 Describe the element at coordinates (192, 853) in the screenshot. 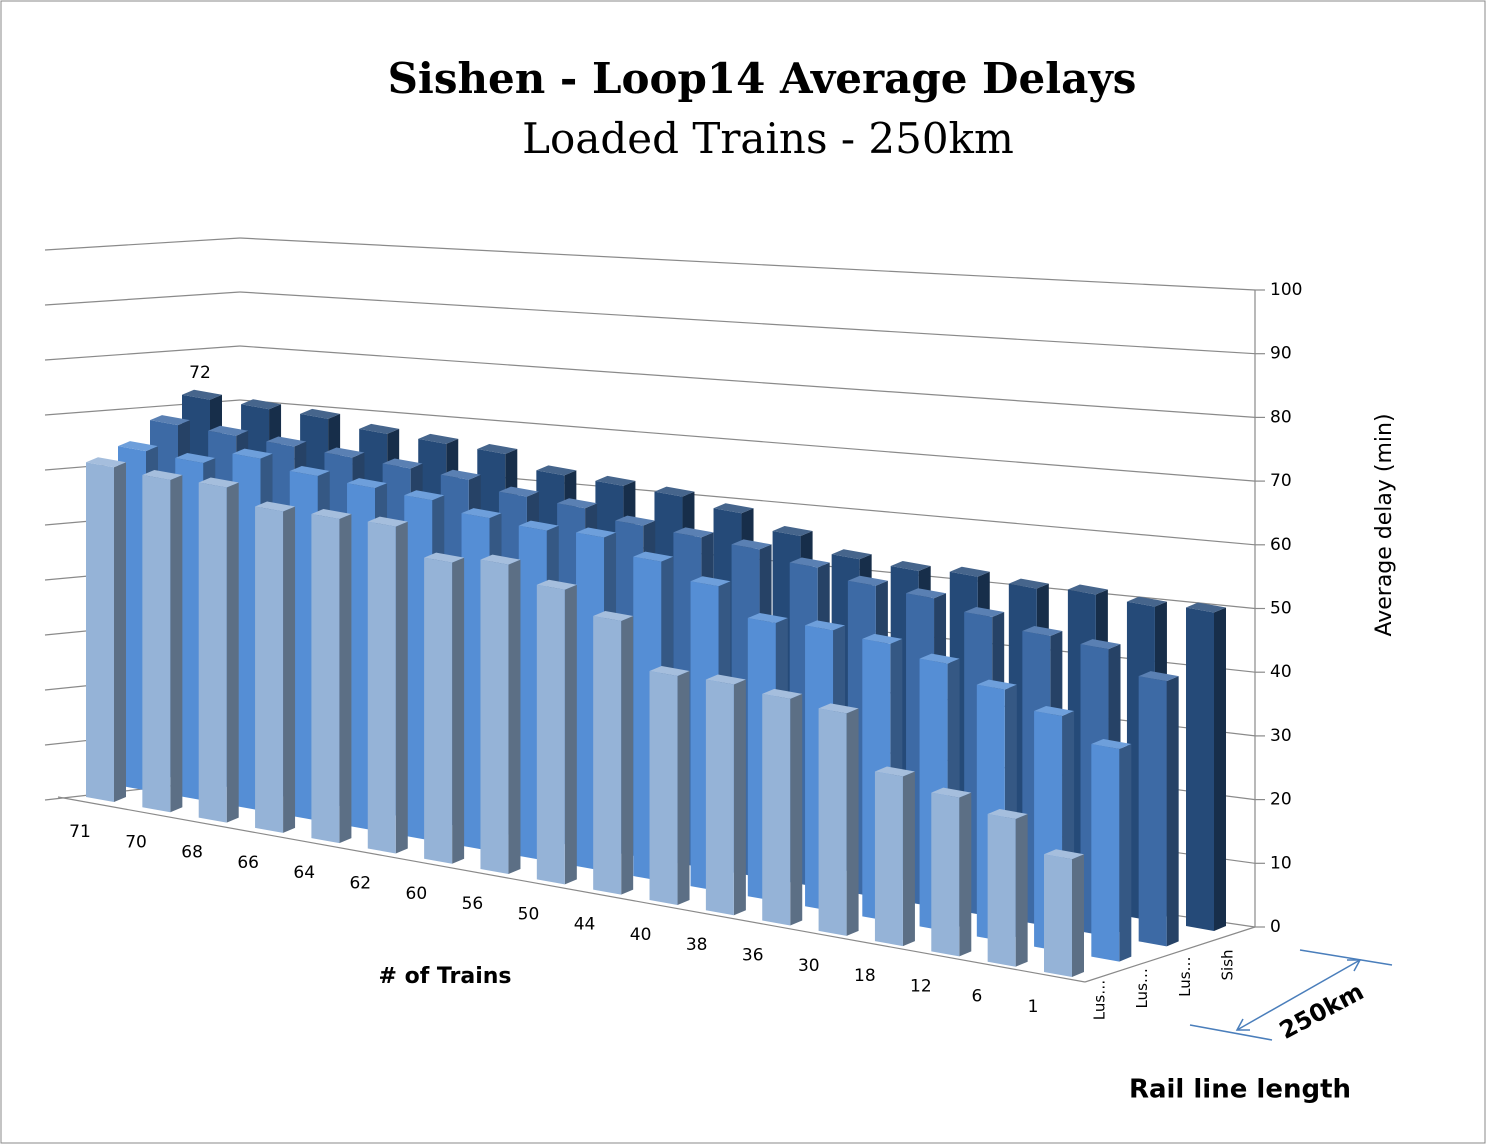

I see `x-tick-label: 68` at that location.